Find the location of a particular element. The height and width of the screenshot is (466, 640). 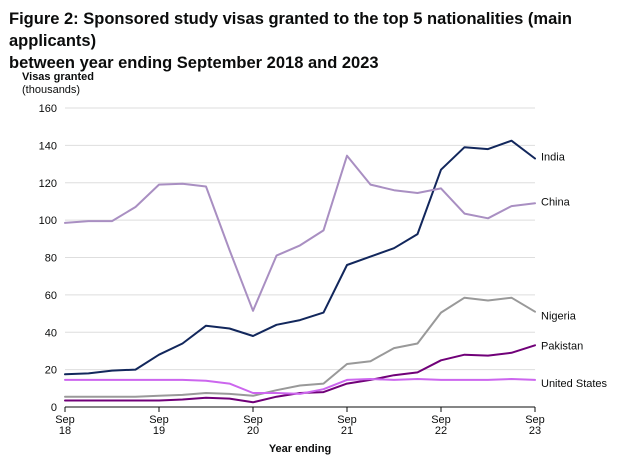

y-tick-label: 20 is located at coordinates (51, 371).